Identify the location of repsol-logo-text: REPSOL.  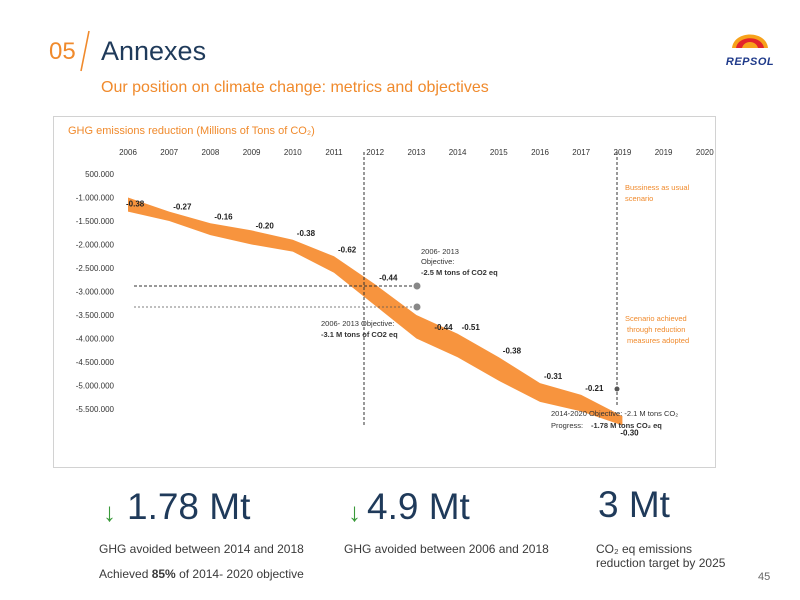
(750, 62).